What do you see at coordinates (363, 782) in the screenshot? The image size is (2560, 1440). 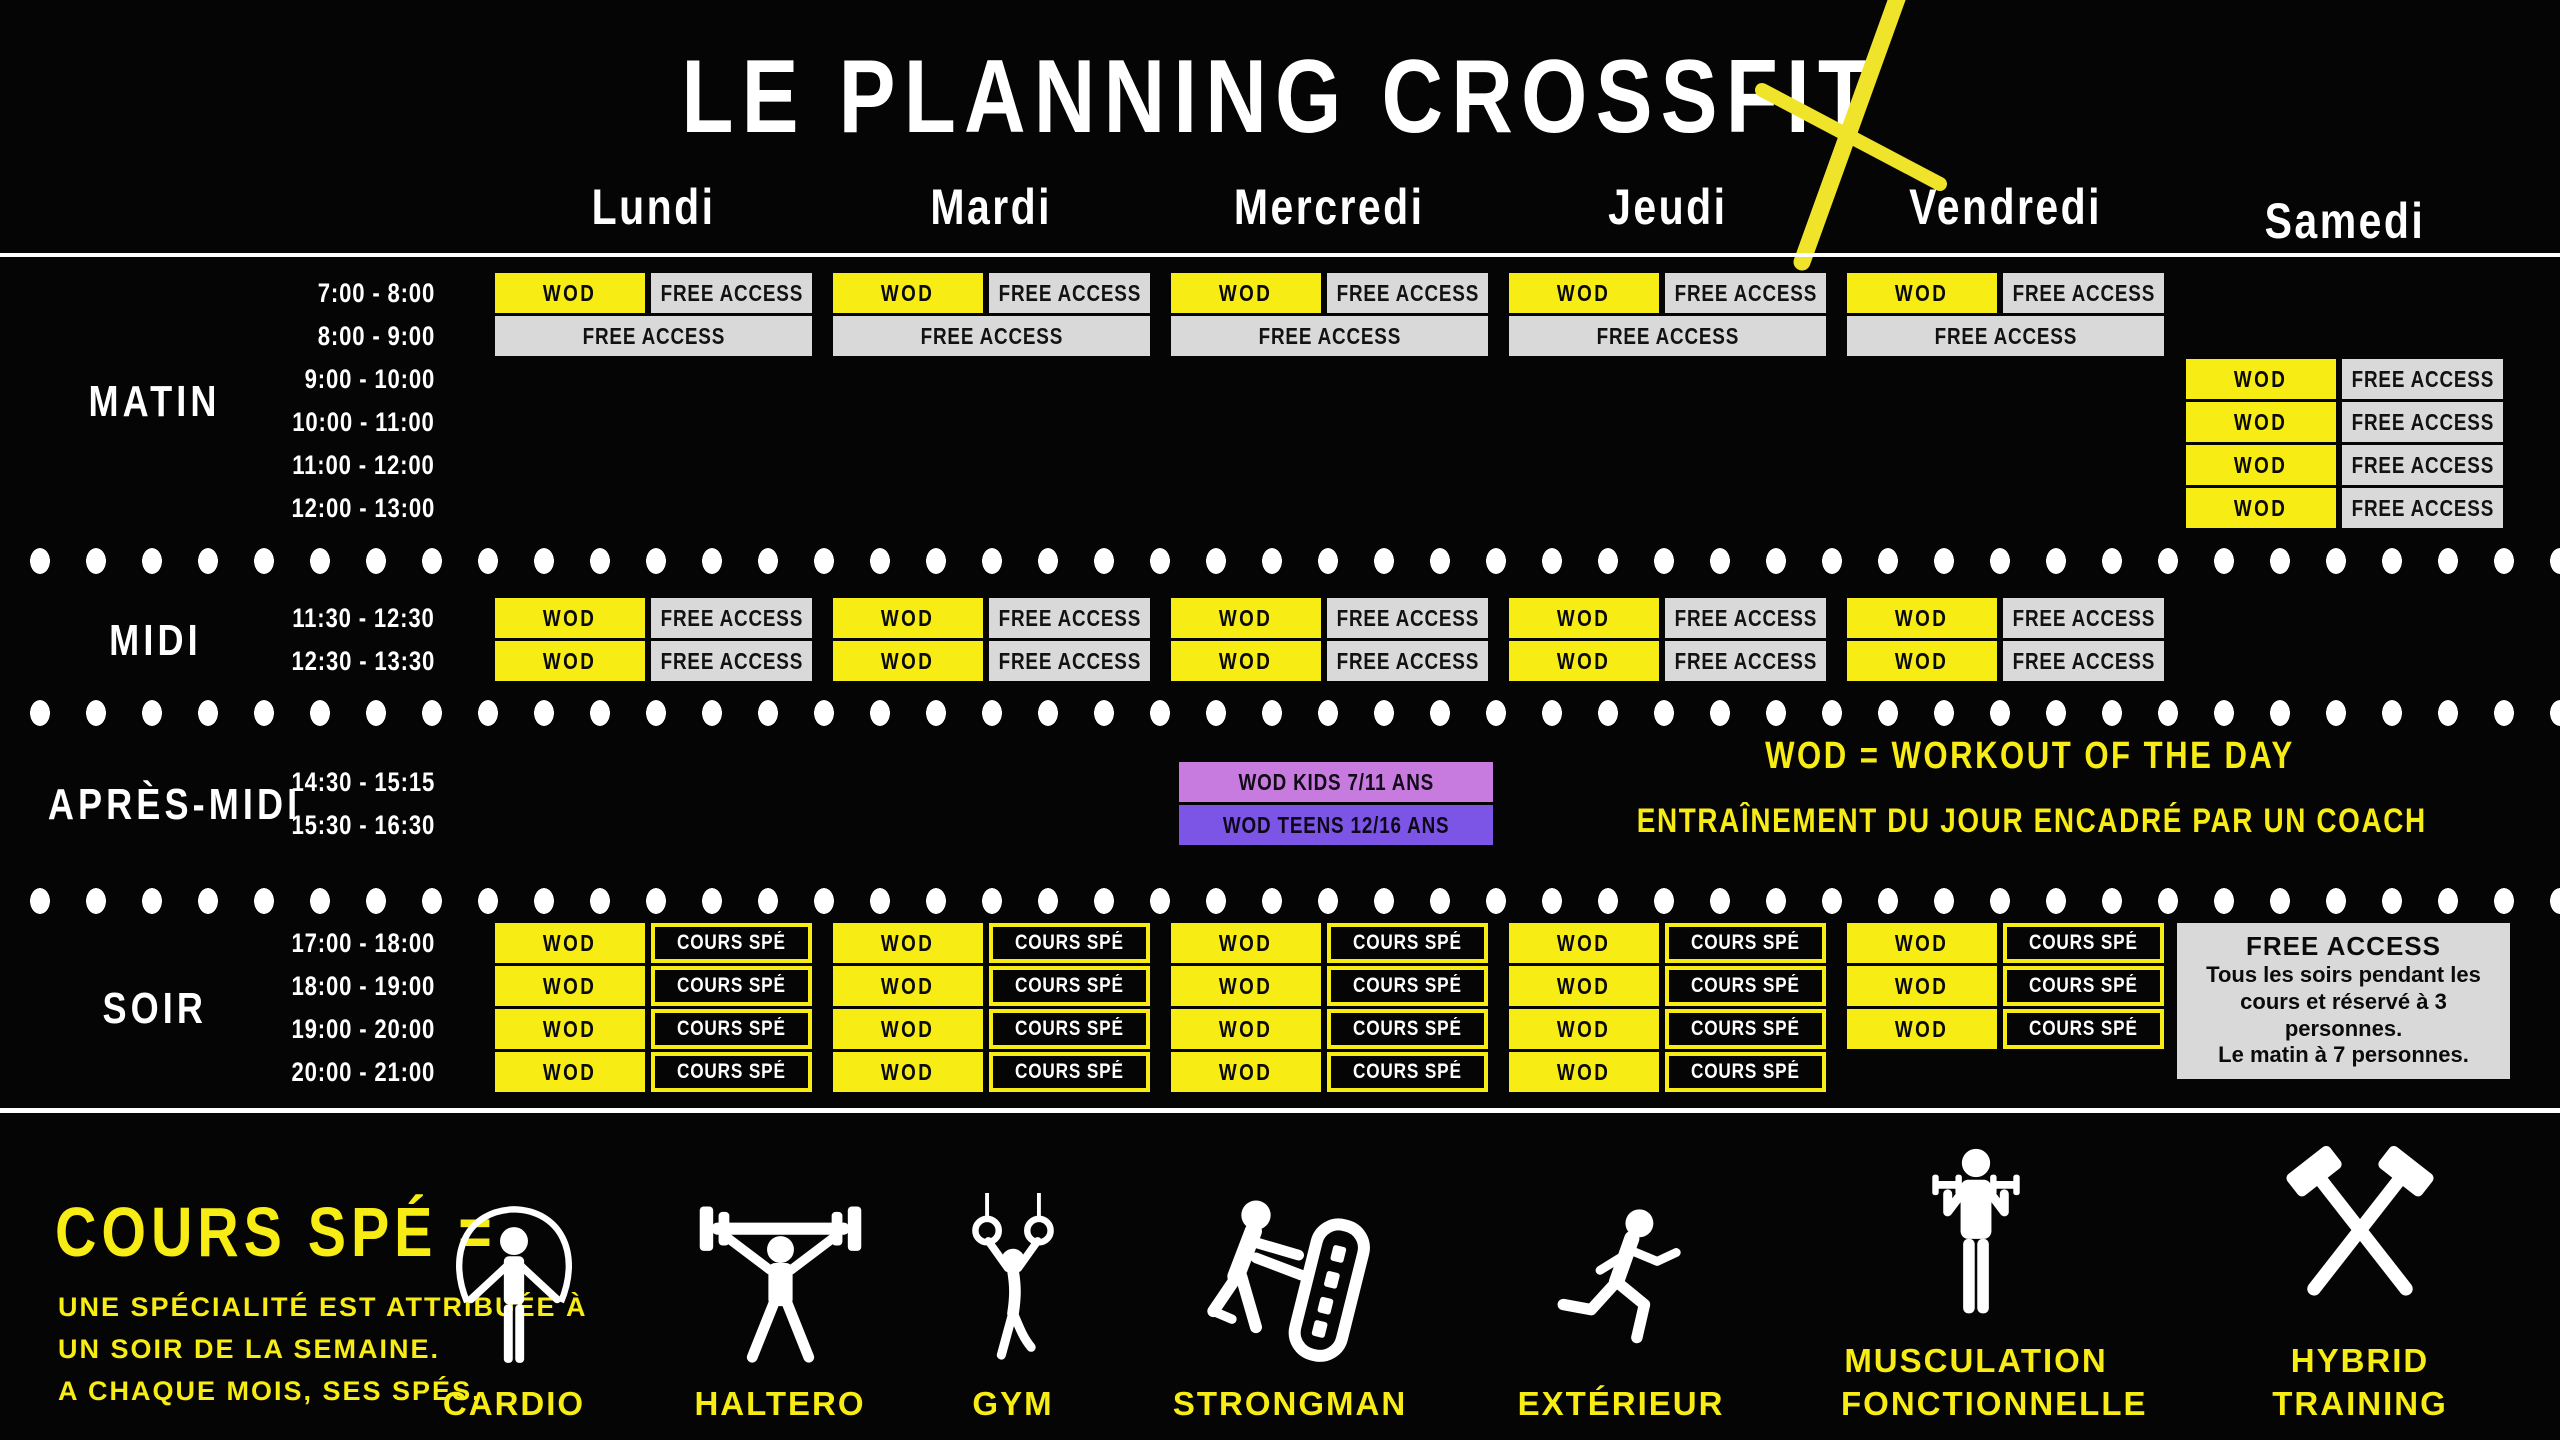 I see `time-slot-label: 14:30 - 15:15` at bounding box center [363, 782].